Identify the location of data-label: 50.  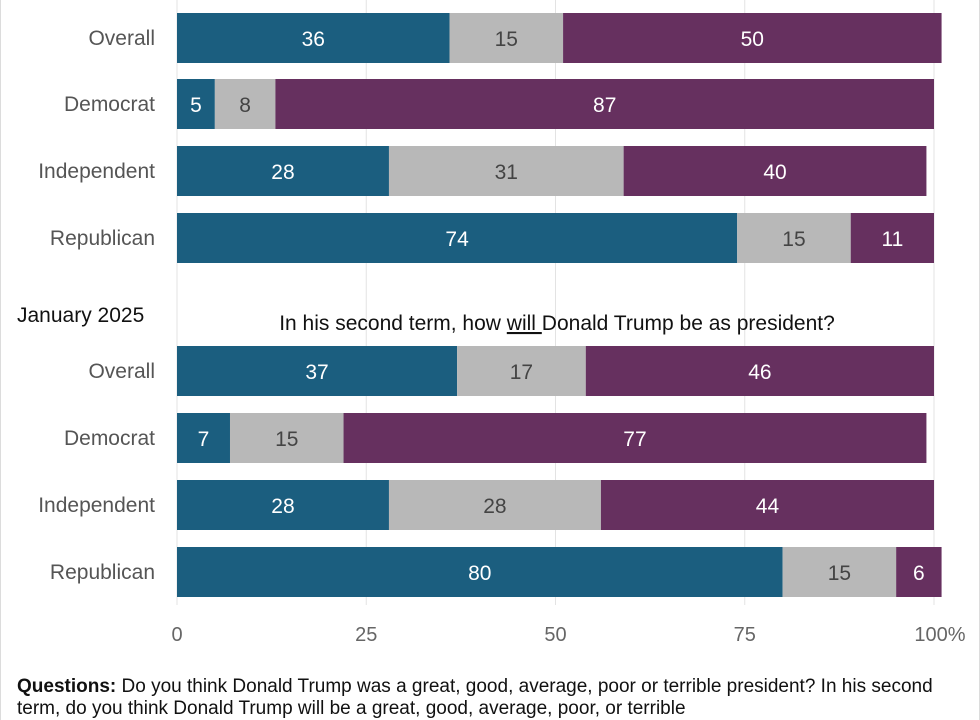
(752, 39).